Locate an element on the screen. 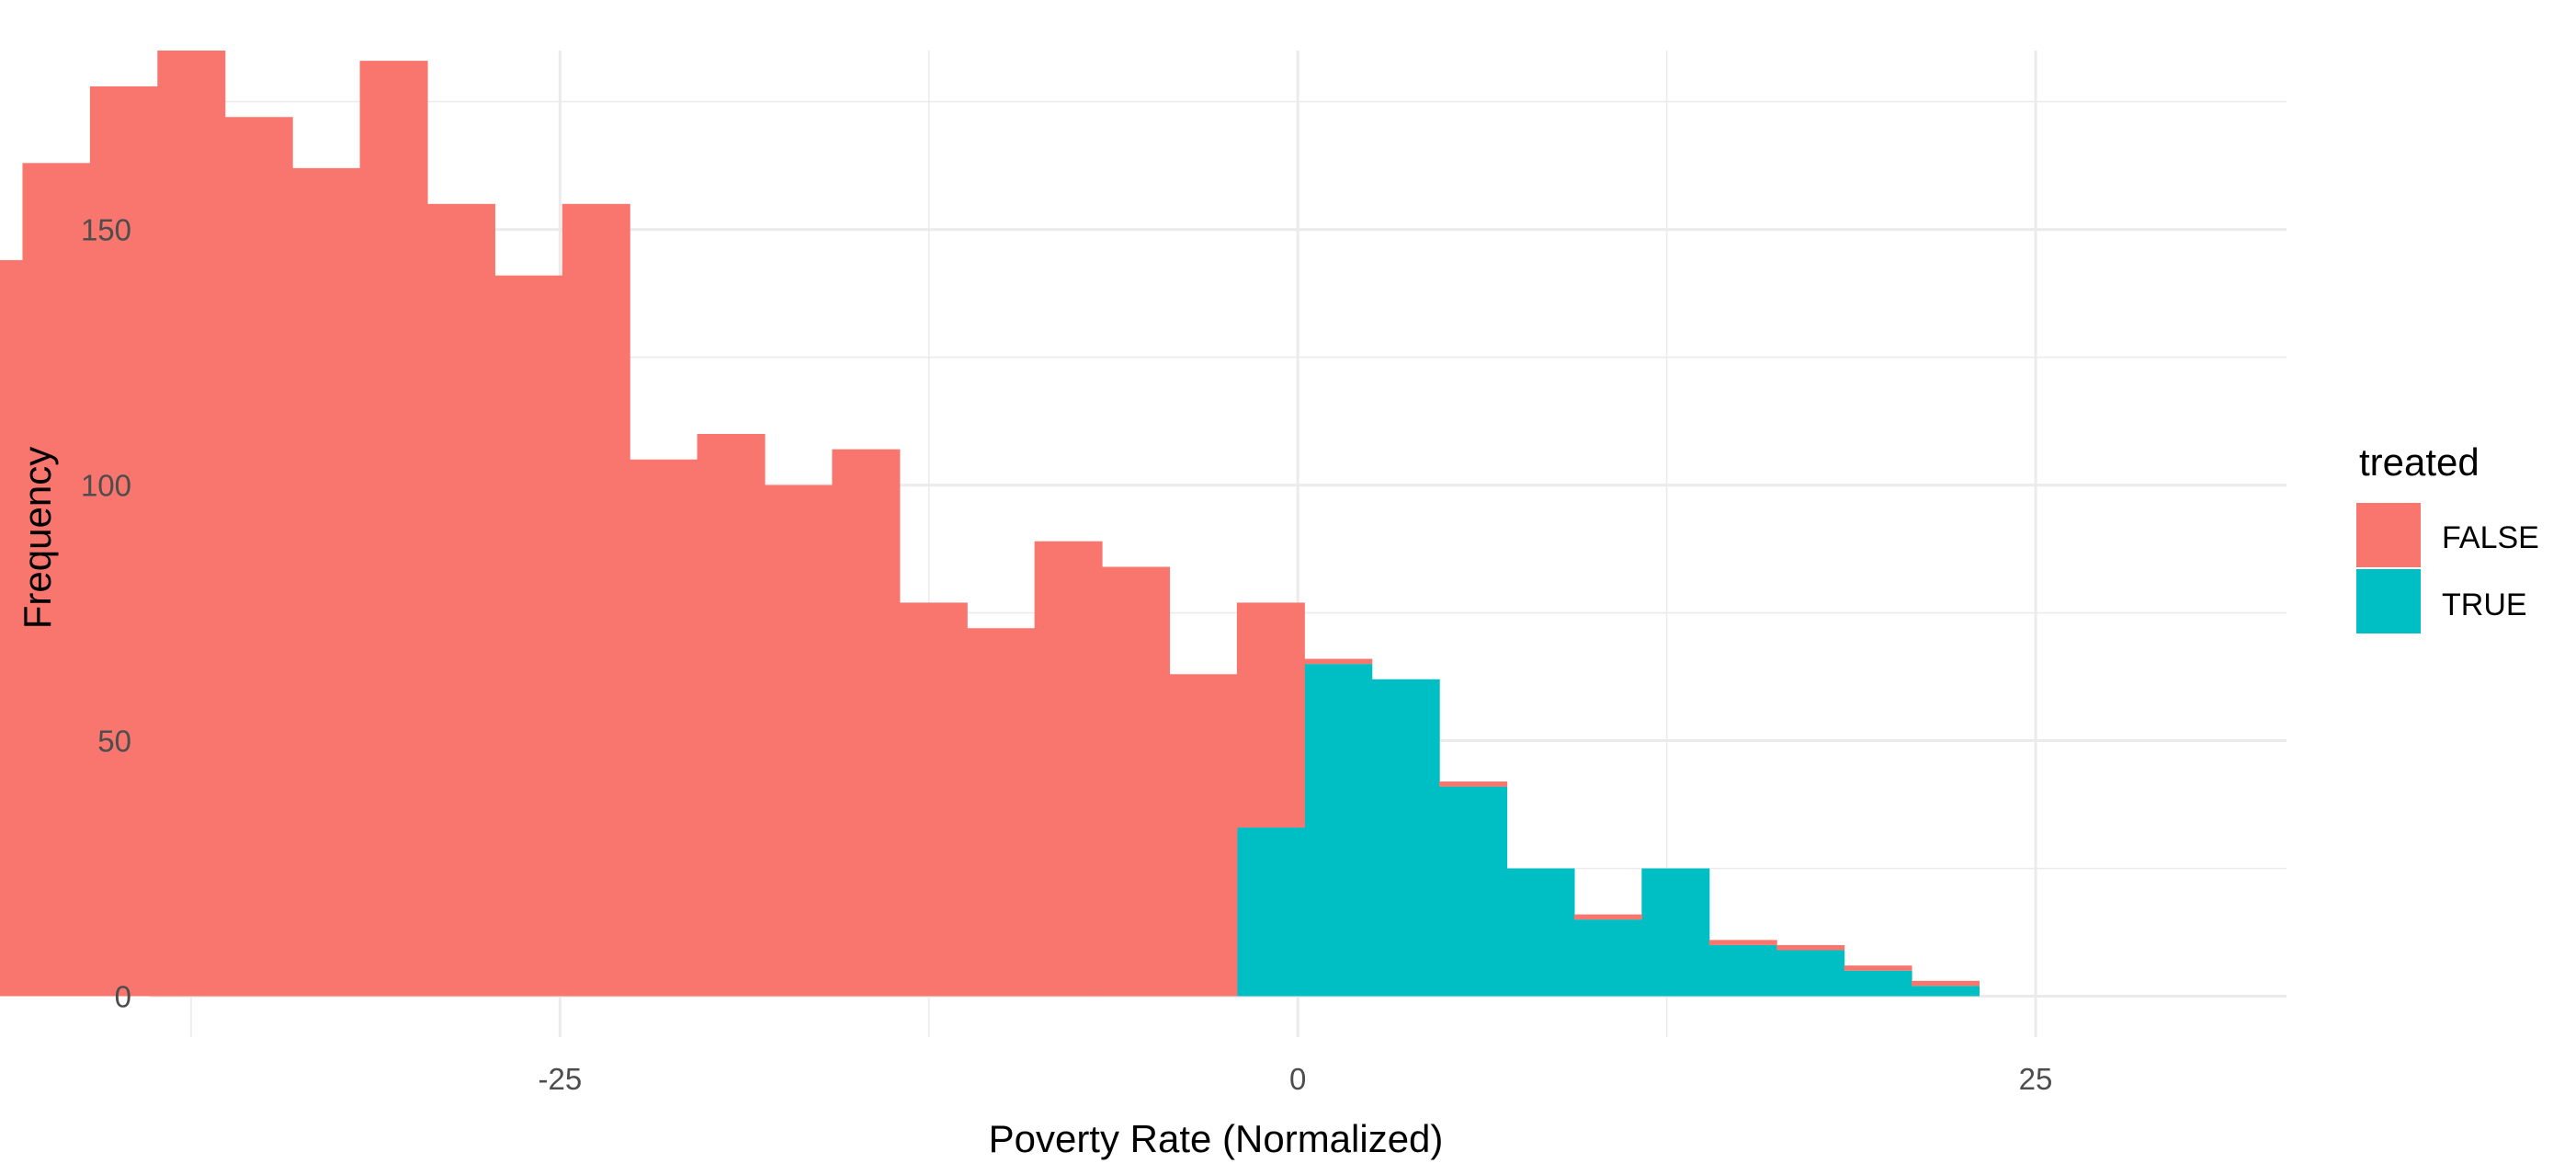 This screenshot has width=2576, height=1175. x-tick-label: -25 is located at coordinates (561, 1079).